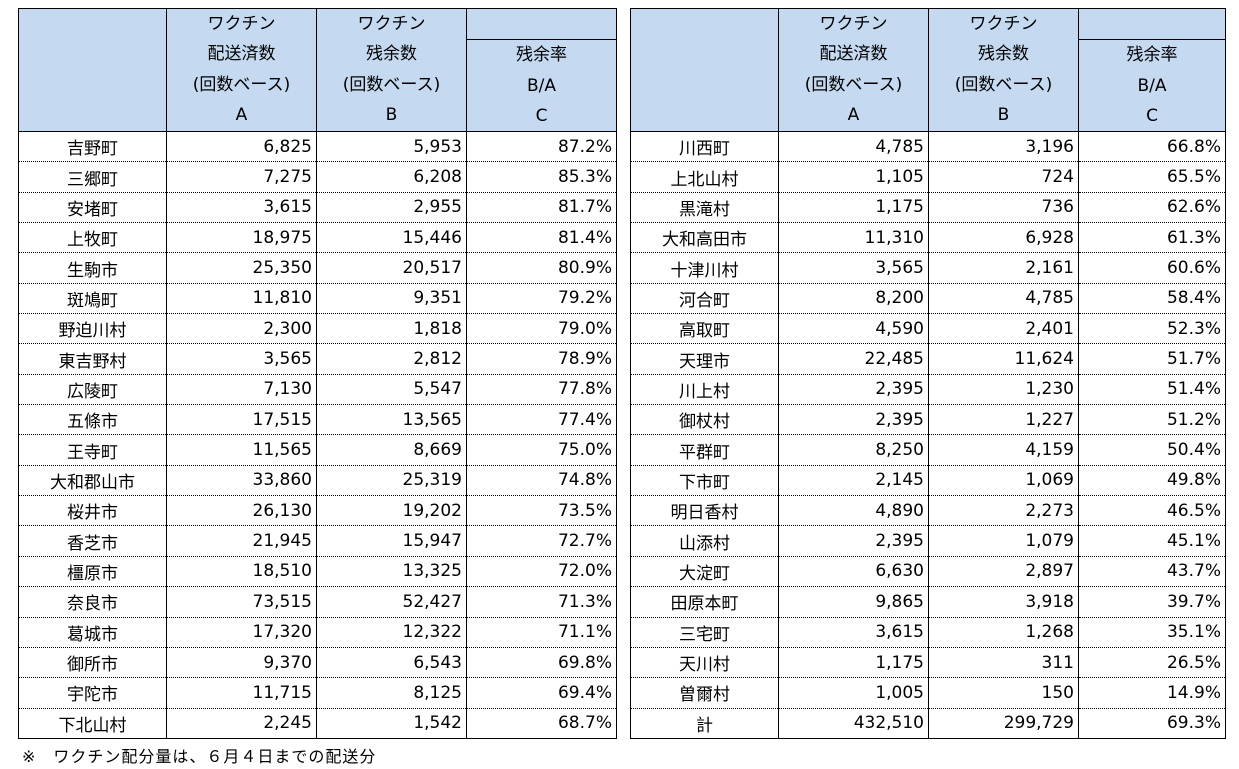  Describe the element at coordinates (853, 147) in the screenshot. I see `delivered-cell: 4,785` at that location.